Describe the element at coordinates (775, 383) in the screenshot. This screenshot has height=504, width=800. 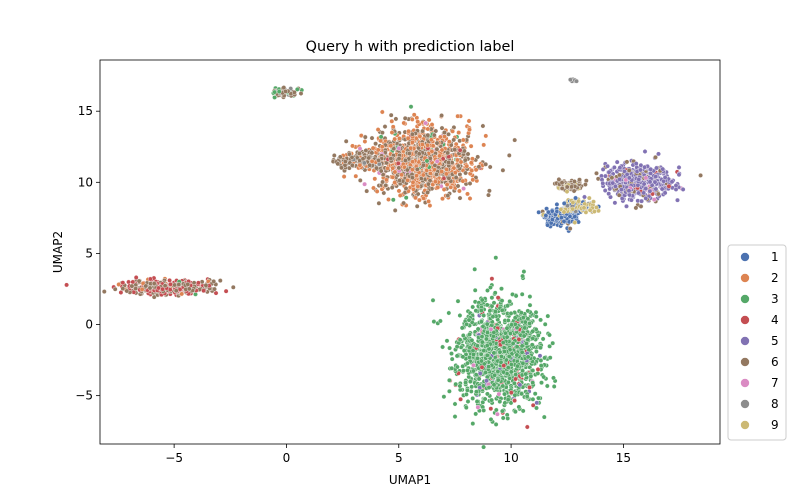
I see `legend-label-7: 7` at that location.